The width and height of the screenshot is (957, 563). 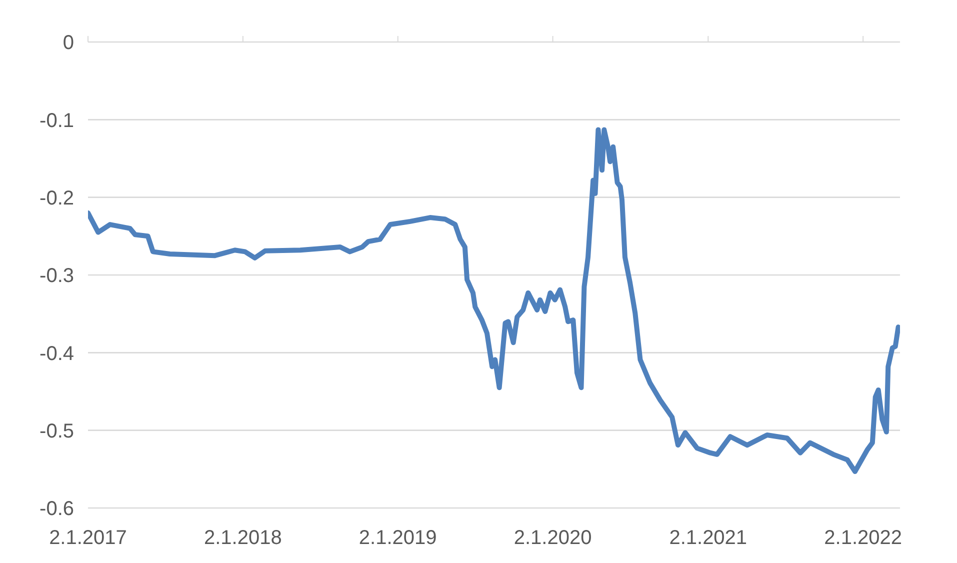 What do you see at coordinates (88, 538) in the screenshot?
I see `x-tick-label: 2.1.2017` at bounding box center [88, 538].